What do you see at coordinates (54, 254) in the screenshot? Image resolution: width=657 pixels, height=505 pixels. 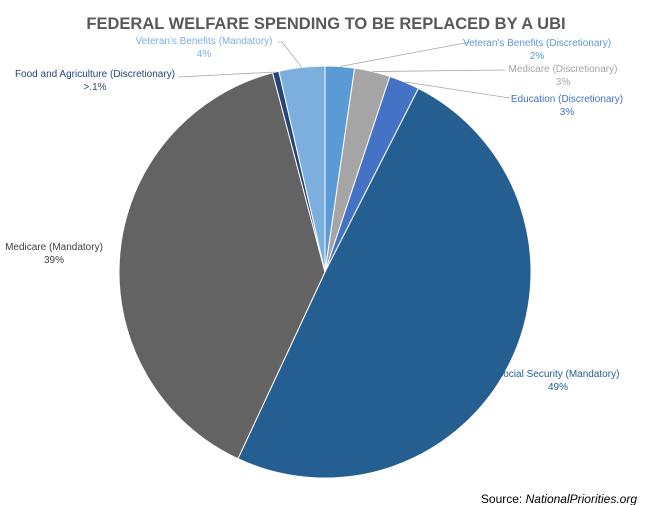 I see `slice-label: Medicare (Mandatory) 39%` at bounding box center [54, 254].